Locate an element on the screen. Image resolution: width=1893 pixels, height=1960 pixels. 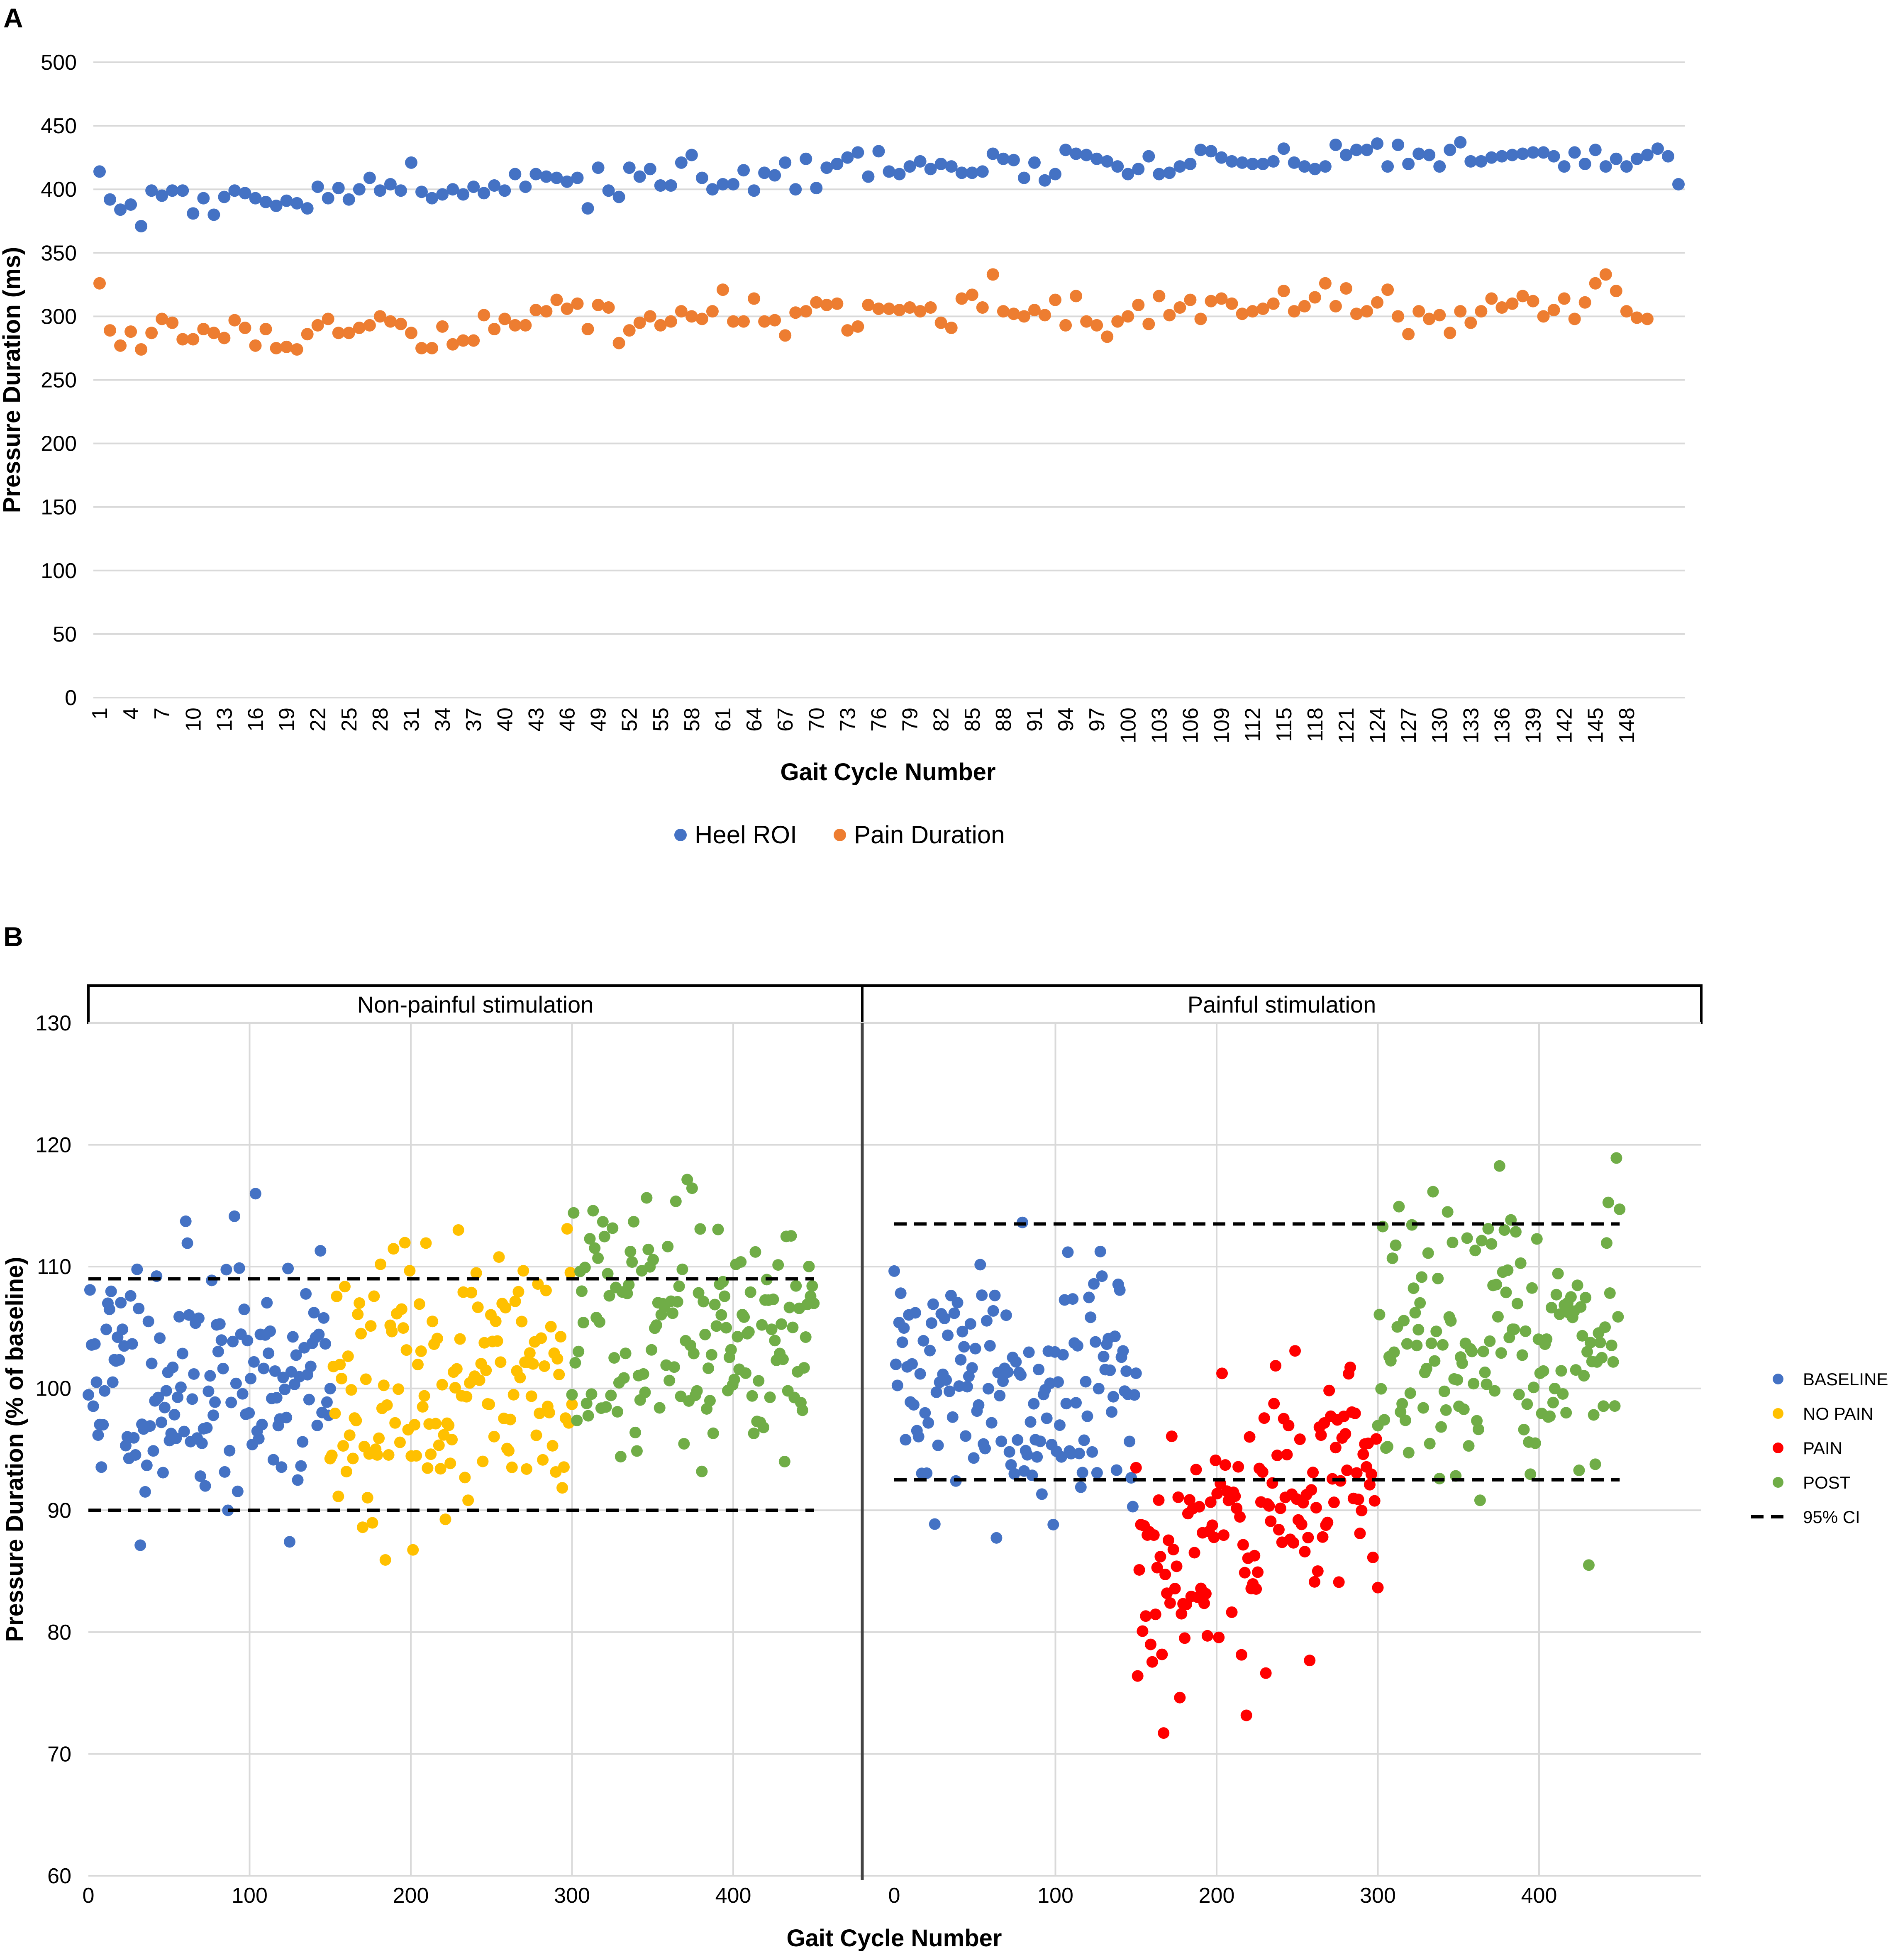
xtick-b-1-200: 200 is located at coordinates (411, 1896).